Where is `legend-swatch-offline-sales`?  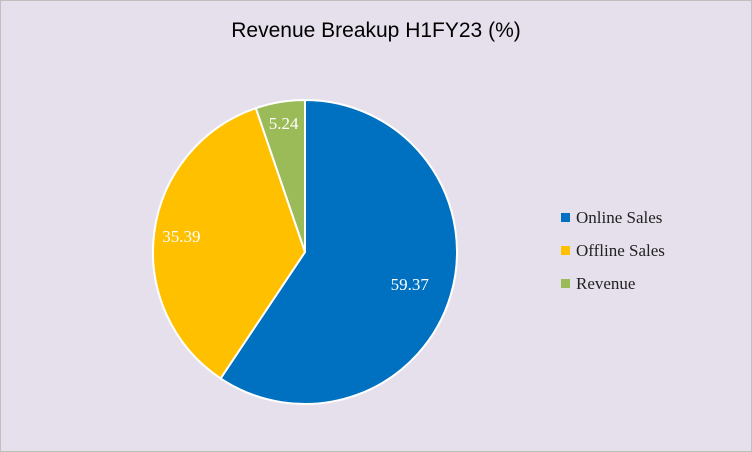 legend-swatch-offline-sales is located at coordinates (565, 250).